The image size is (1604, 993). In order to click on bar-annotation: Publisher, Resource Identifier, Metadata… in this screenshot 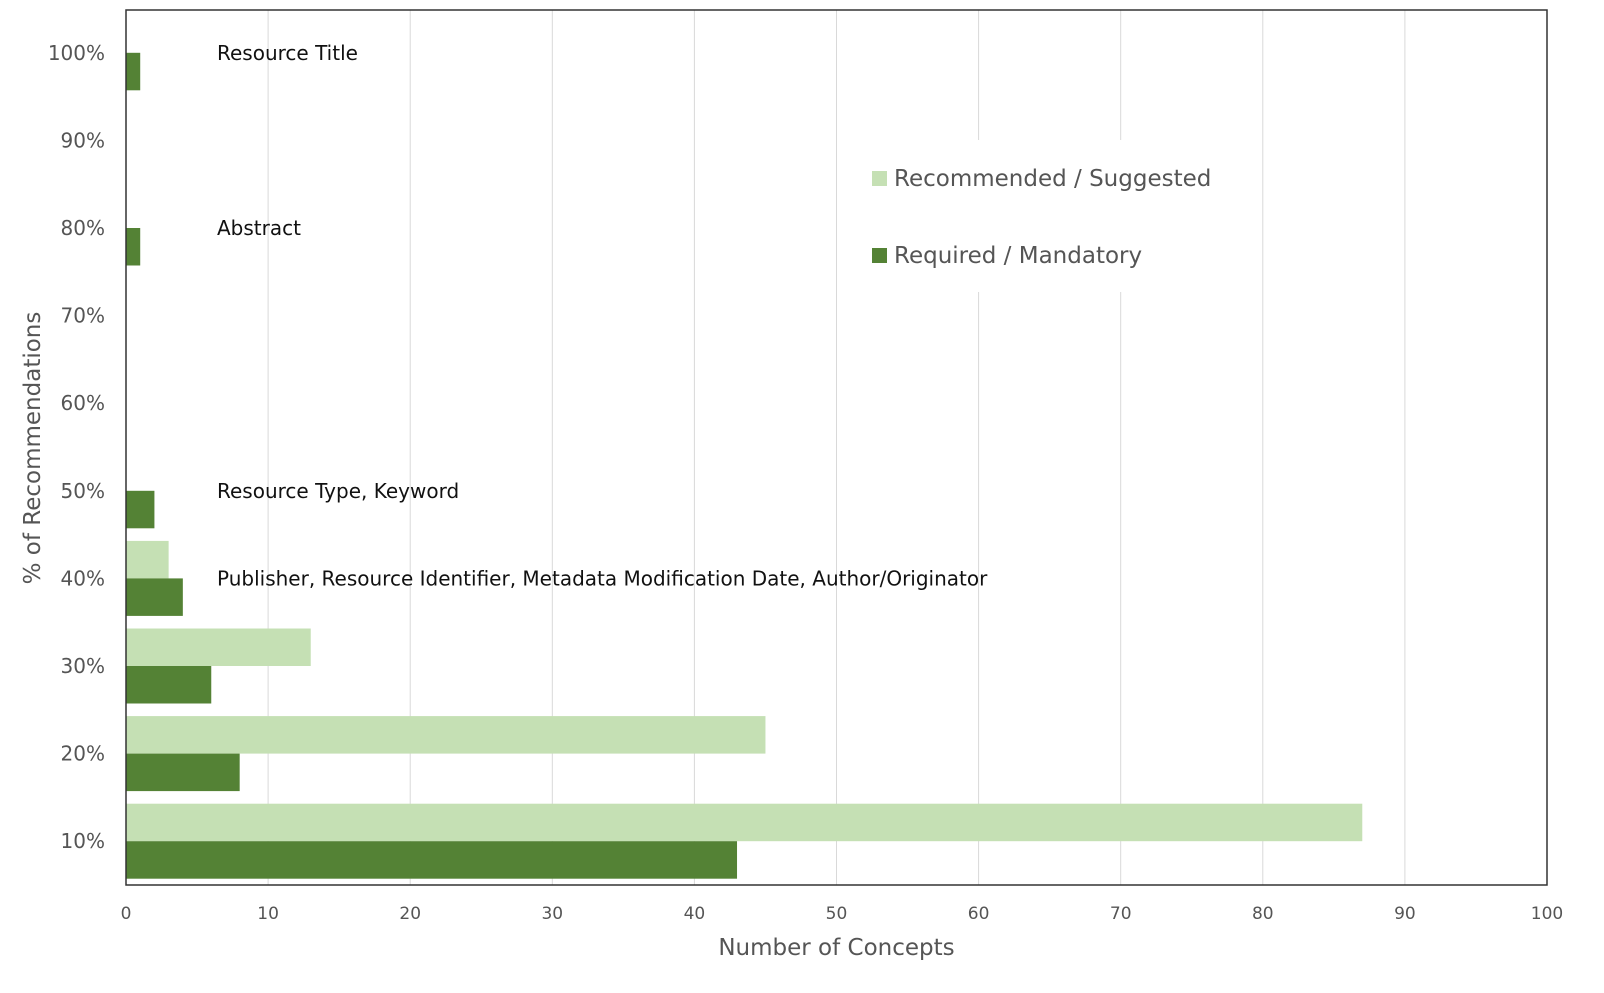, I will do `click(602, 578)`.